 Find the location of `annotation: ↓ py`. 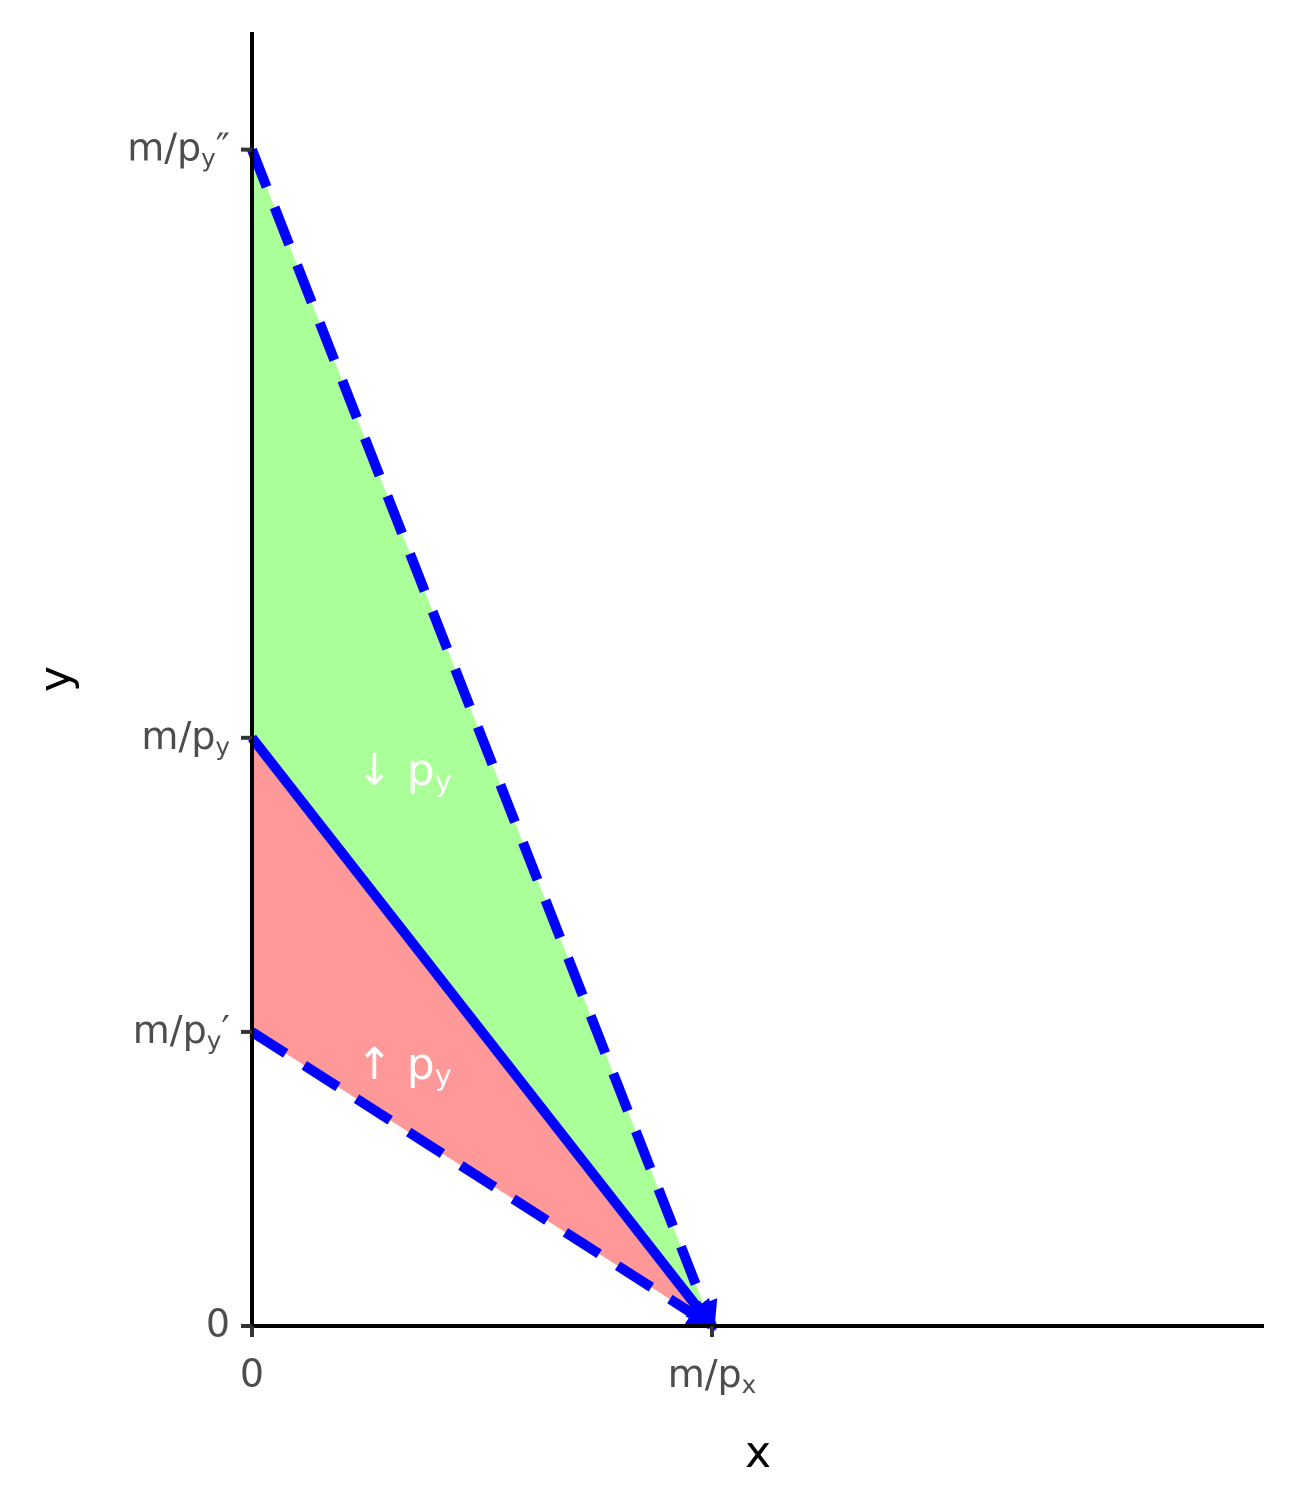

annotation: ↓ py is located at coordinates (404, 771).